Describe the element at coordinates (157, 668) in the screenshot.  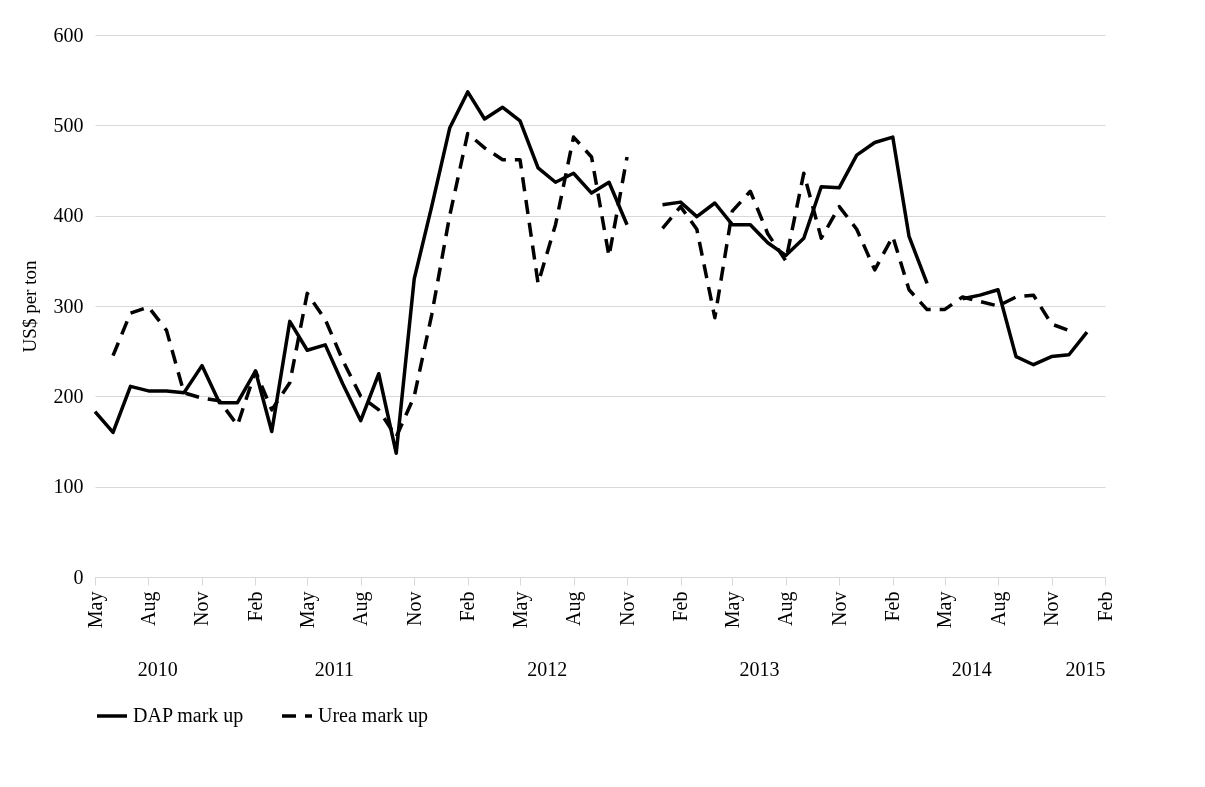
I see `x2-tick-label: 2010` at that location.